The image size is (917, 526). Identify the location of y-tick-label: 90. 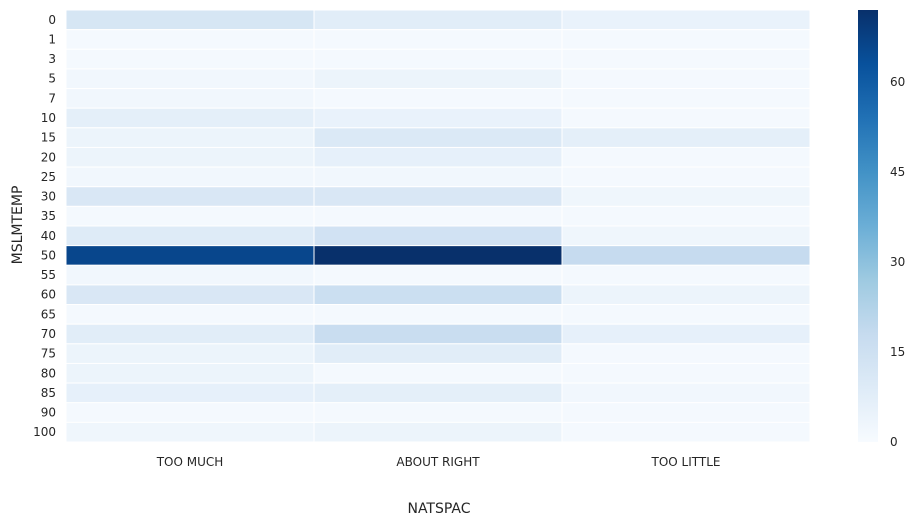
(48, 413).